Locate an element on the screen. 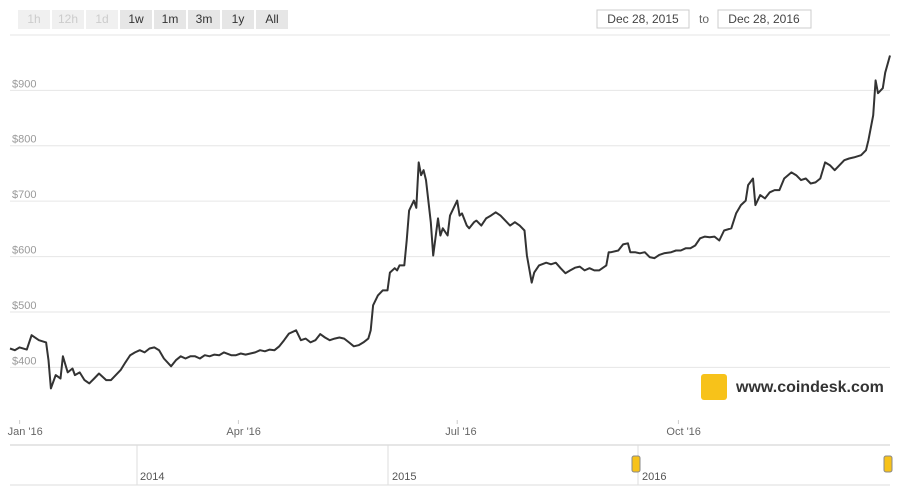  date-from: Dec 28, 2015 is located at coordinates (643, 19).